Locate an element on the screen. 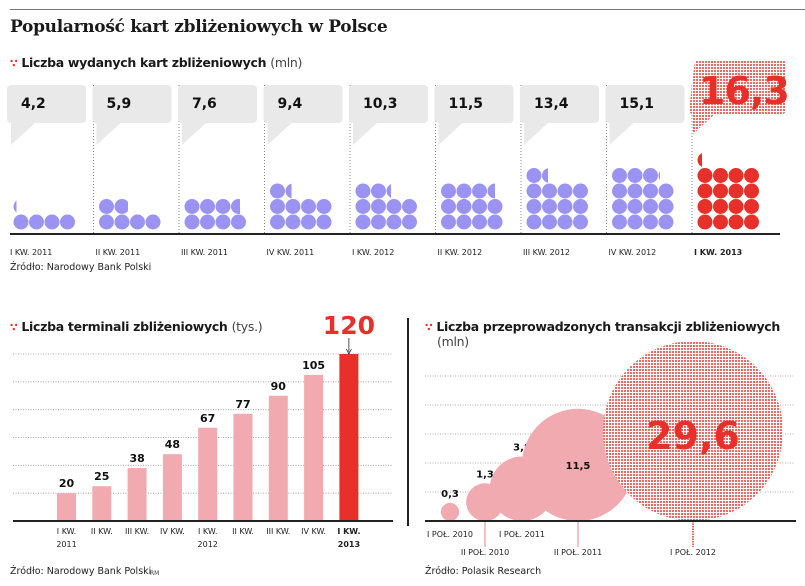  category-label: II POŁ. 2010 is located at coordinates (485, 552).